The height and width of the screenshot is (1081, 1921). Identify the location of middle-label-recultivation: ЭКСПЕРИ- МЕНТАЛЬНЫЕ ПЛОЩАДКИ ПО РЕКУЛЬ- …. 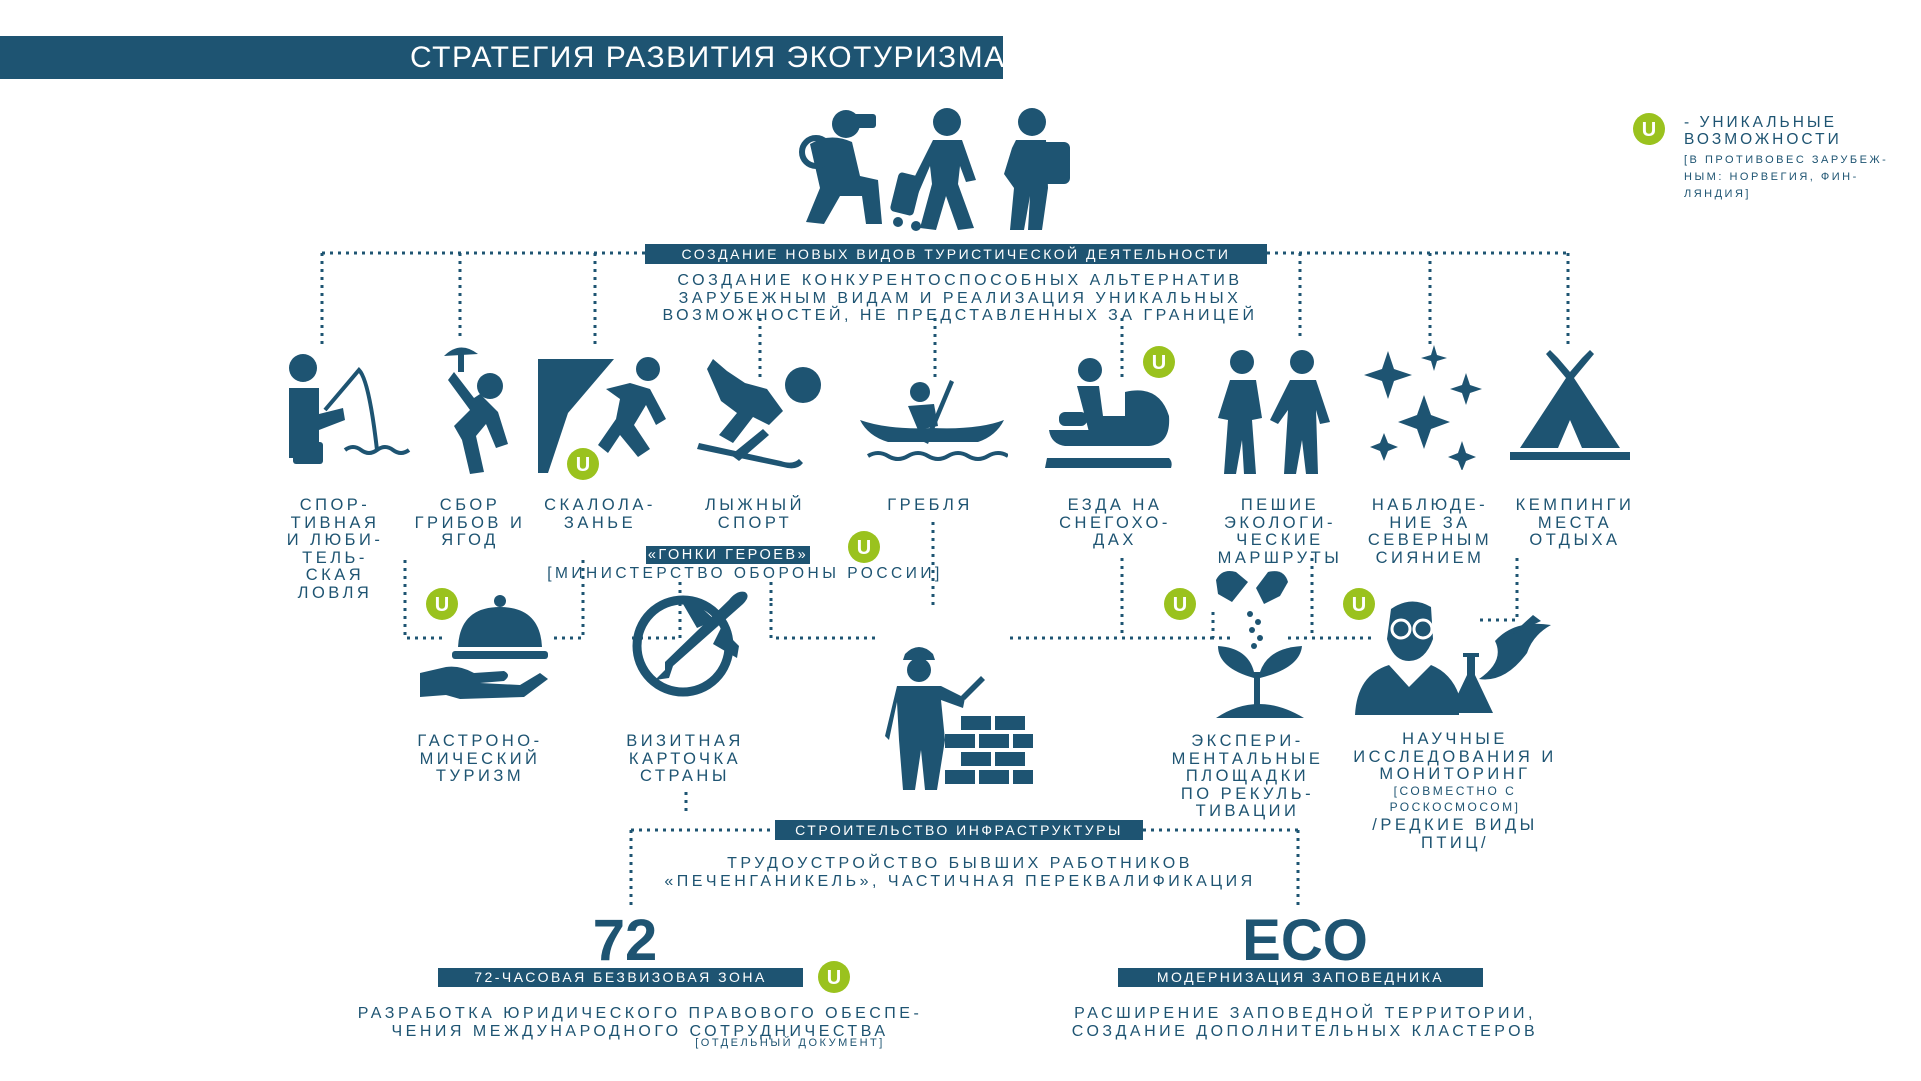
(1247, 776).